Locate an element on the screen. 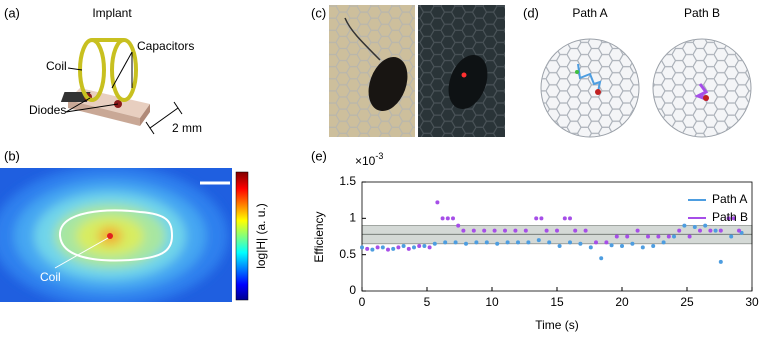  panel-label: (e) is located at coordinates (319, 155).